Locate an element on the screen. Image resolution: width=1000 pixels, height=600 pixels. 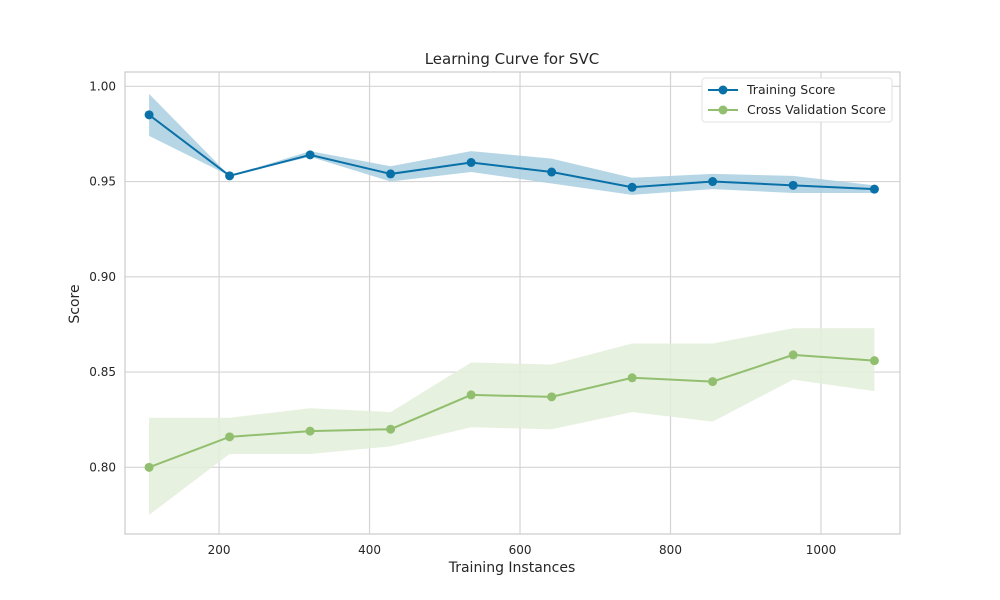
training-score-line is located at coordinates (511, 152).